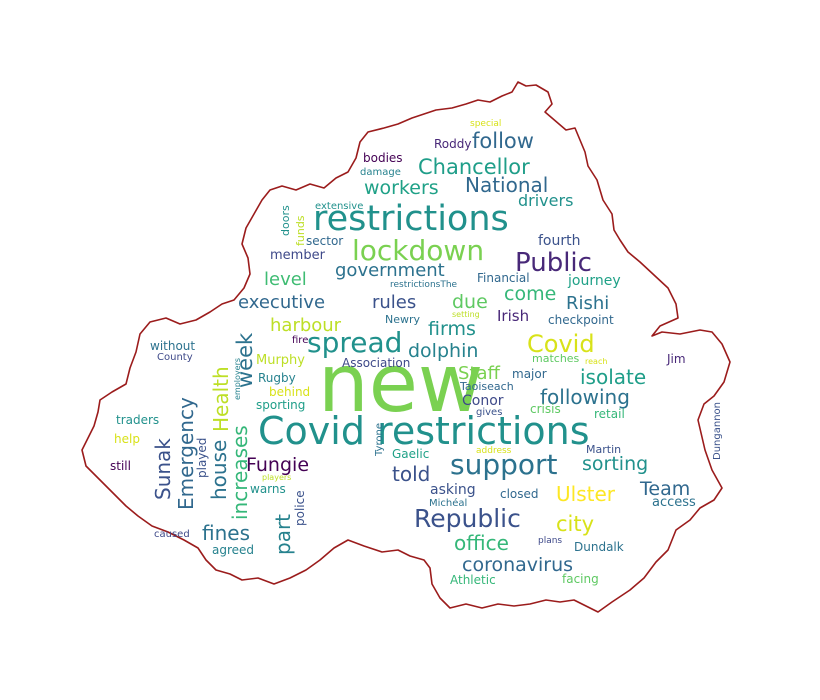  Describe the element at coordinates (379, 440) in the screenshot. I see `word-tyrone: Tyrone` at that location.